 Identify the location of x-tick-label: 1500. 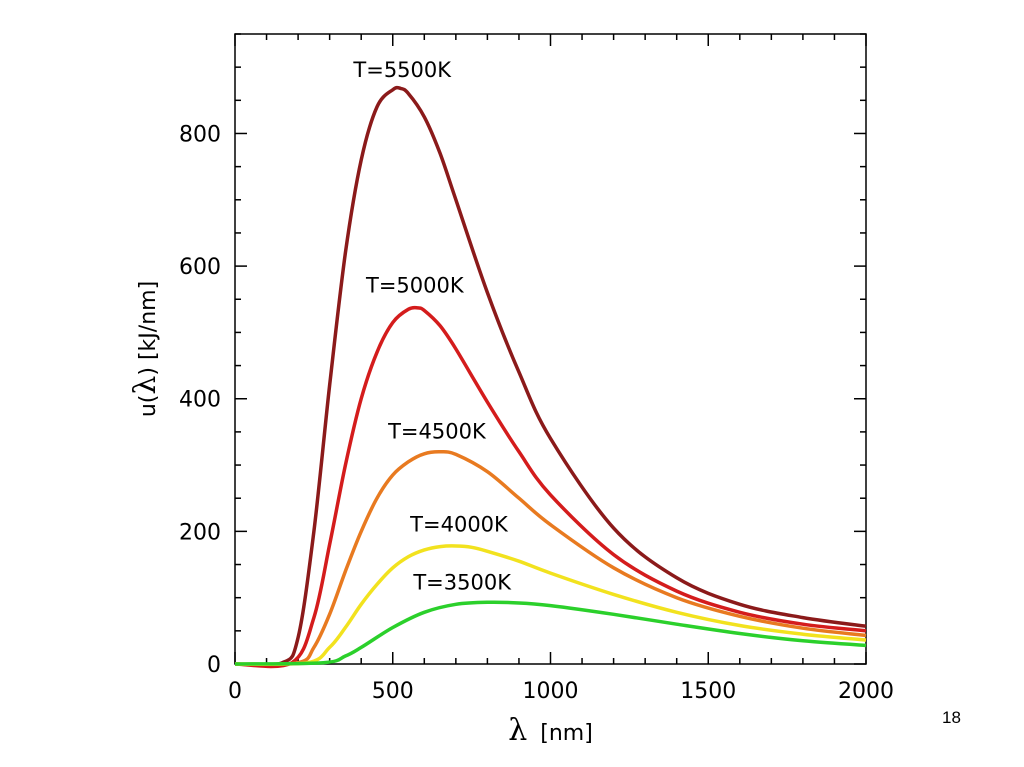
(708, 691).